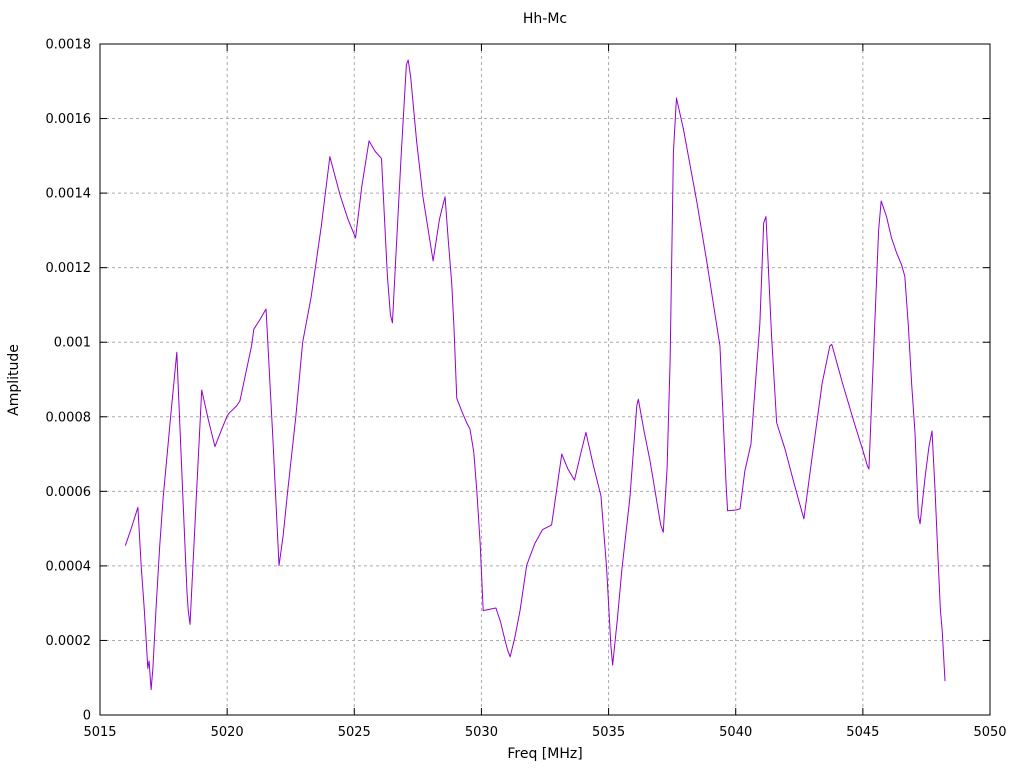 The height and width of the screenshot is (768, 1024). I want to click on y-tick-label: 0.001, so click(72, 343).